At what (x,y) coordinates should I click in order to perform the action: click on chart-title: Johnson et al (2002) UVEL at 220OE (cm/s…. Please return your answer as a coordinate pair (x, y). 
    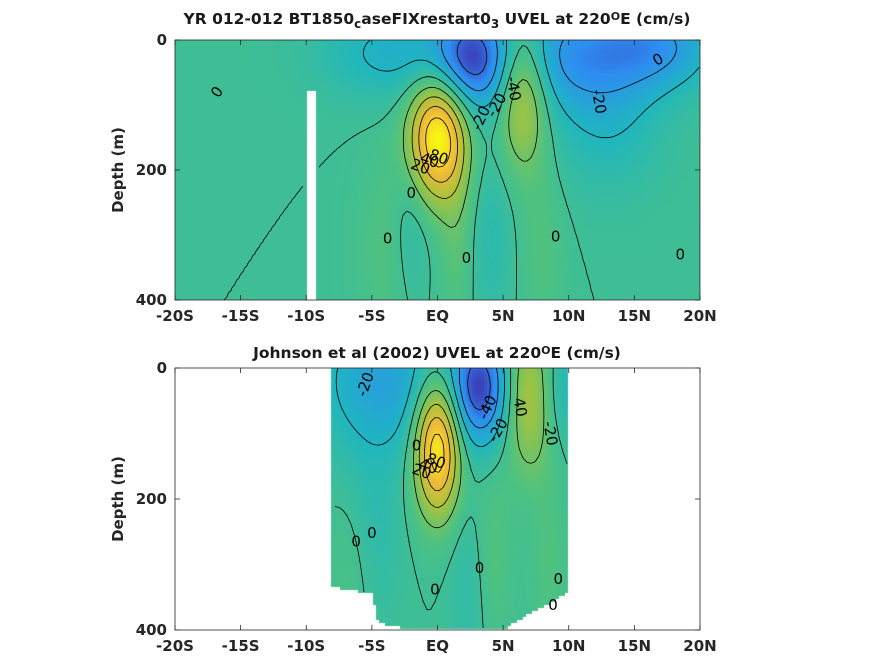
    Looking at the image, I should click on (436, 353).